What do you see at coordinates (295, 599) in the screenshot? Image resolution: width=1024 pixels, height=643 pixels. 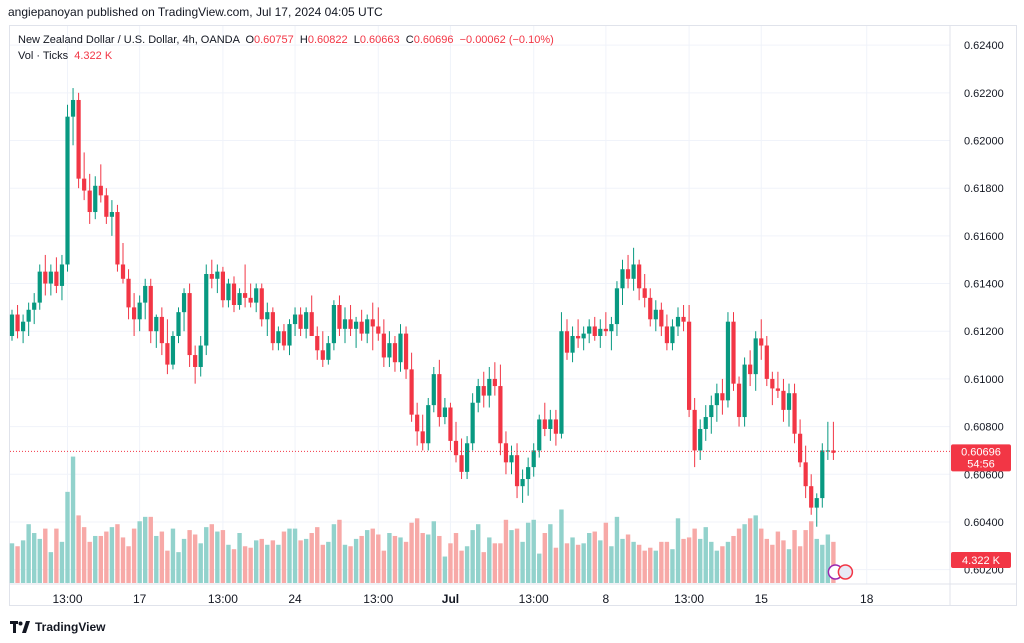 I see `time-tick-label: 24` at bounding box center [295, 599].